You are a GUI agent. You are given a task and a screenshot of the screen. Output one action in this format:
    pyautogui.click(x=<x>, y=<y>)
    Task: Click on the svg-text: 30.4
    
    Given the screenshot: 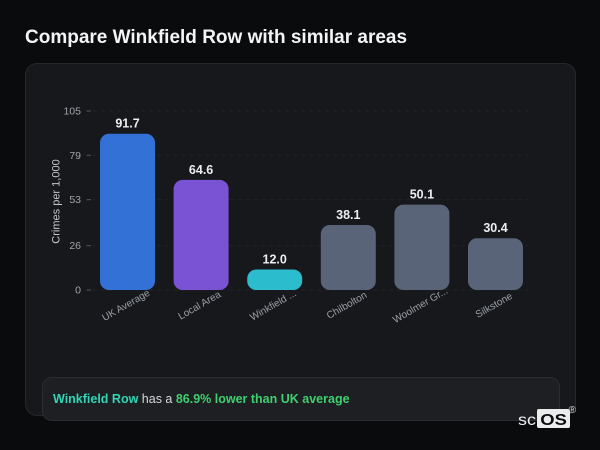 What is the action you would take?
    pyautogui.click(x=495, y=228)
    